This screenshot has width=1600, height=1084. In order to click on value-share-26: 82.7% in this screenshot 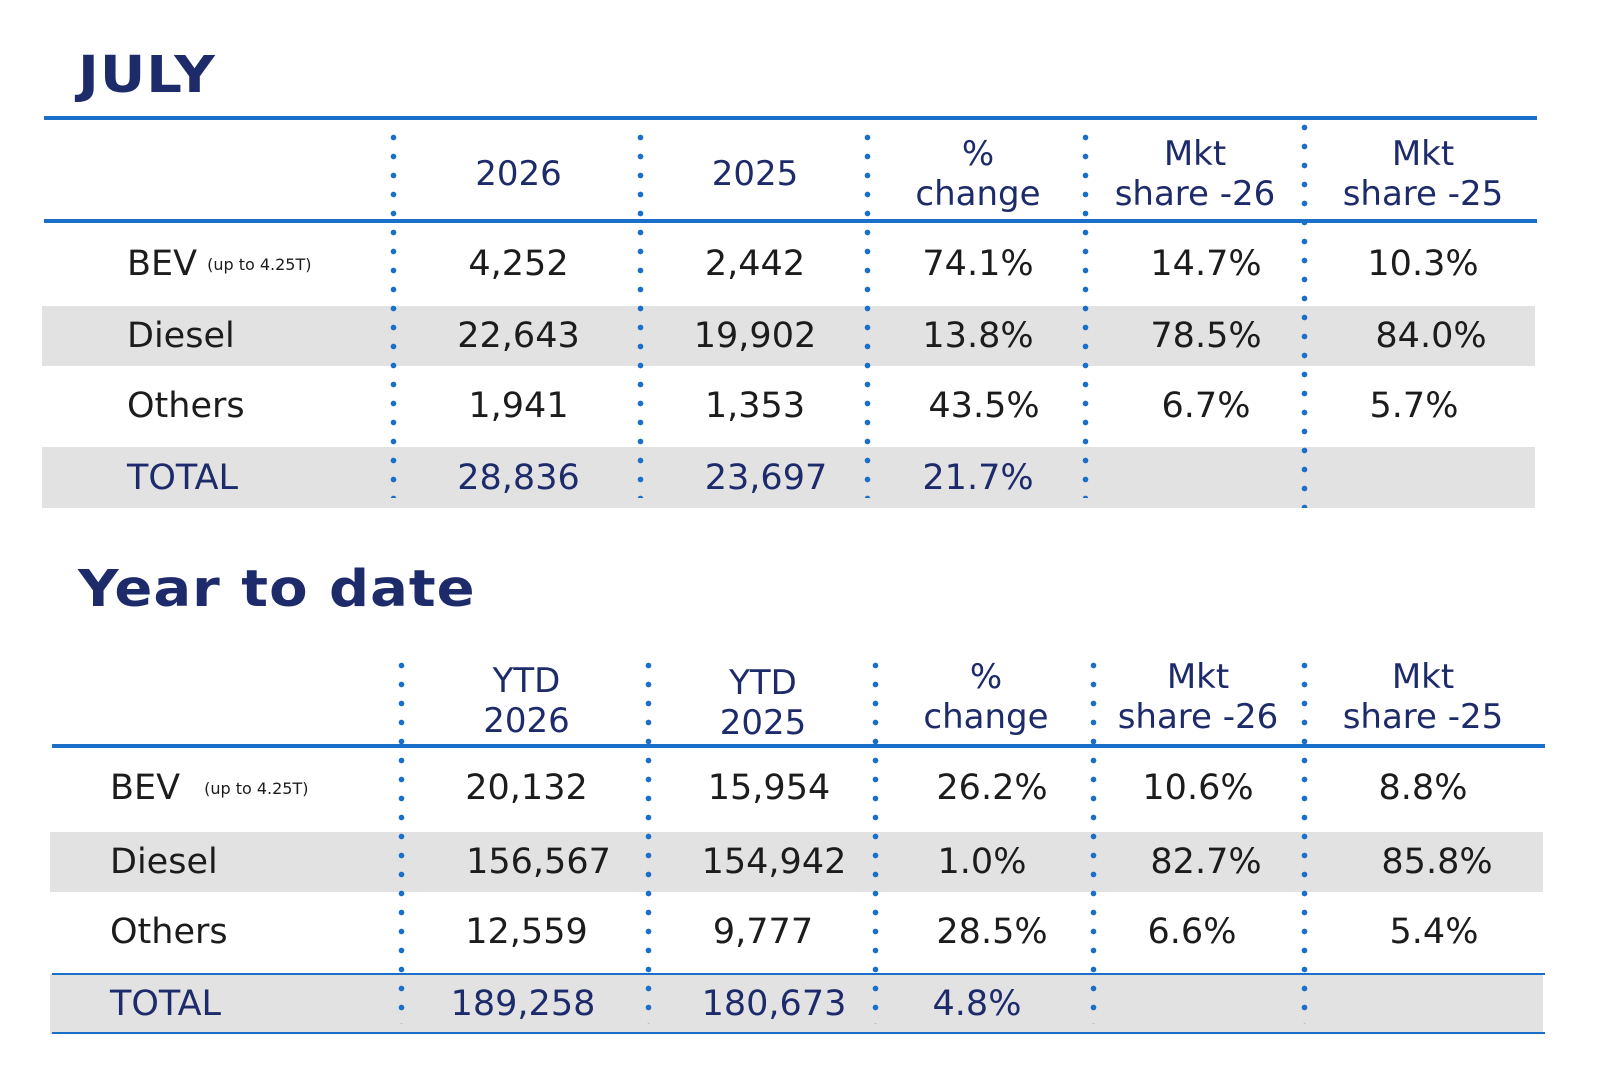, I will do `click(1206, 862)`.